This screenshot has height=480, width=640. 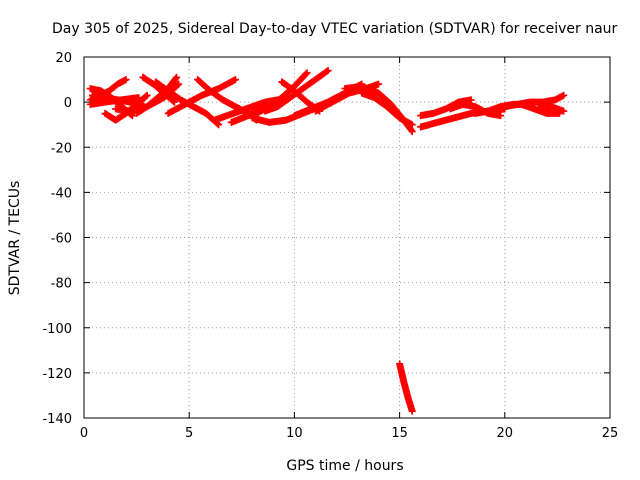 What do you see at coordinates (15, 238) in the screenshot?
I see `y-axis-label: SDTVAR / TECUs` at bounding box center [15, 238].